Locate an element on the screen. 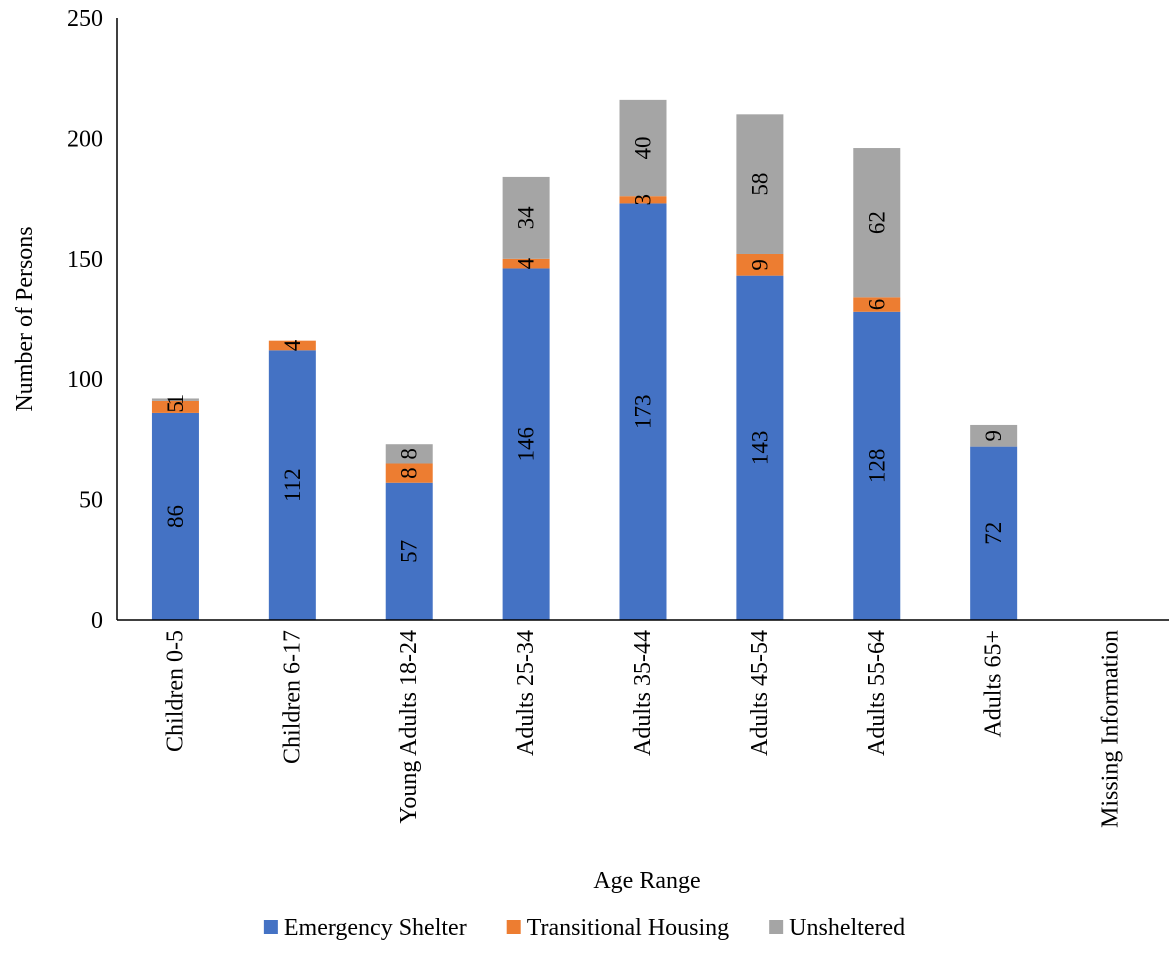 The width and height of the screenshot is (1169, 960). data-label: 173 is located at coordinates (643, 411).